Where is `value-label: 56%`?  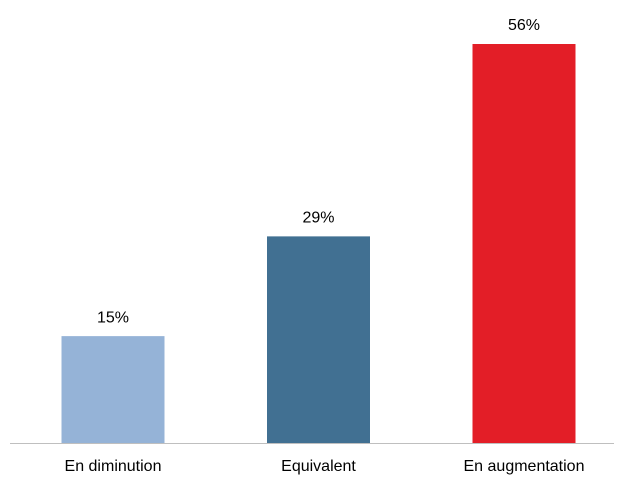 value-label: 56% is located at coordinates (524, 25).